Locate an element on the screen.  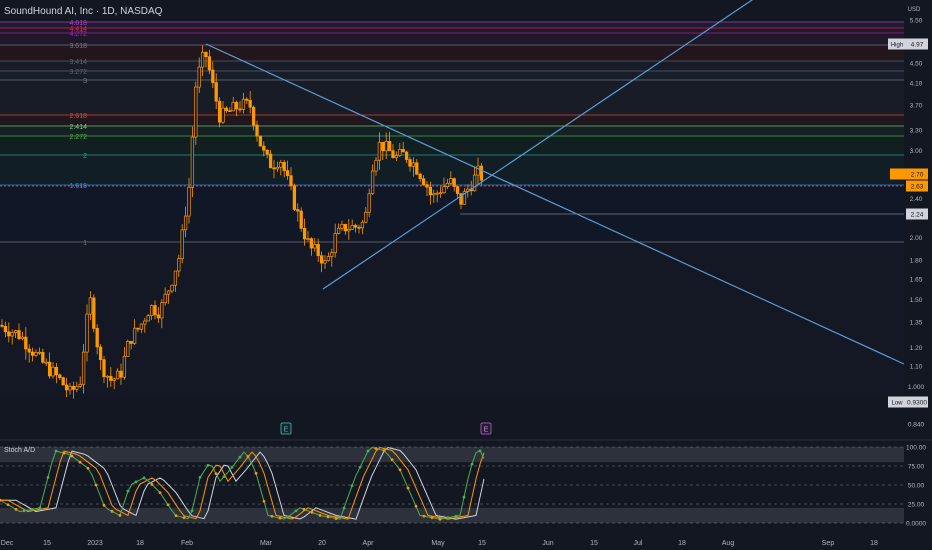
high-badge: High 4.97 is located at coordinates (908, 44).